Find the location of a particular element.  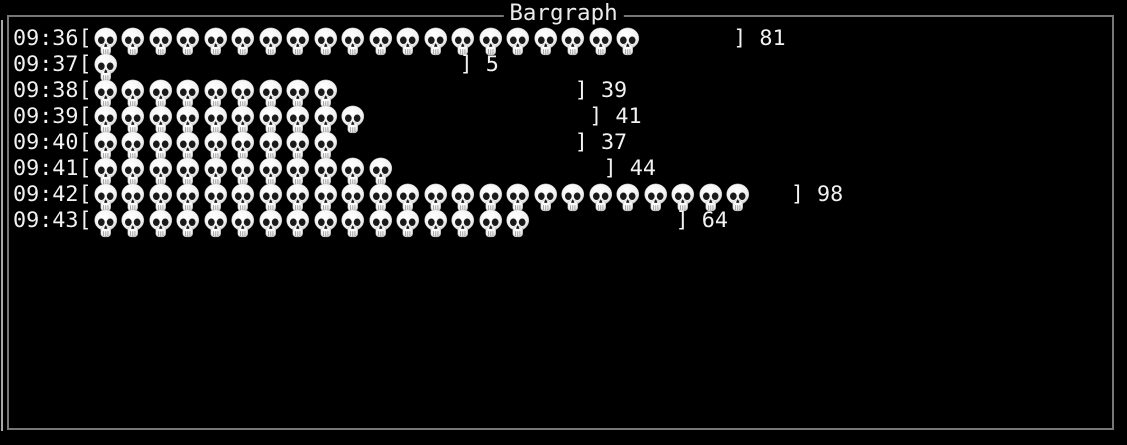

bar-row: 09:43[ ] 64 is located at coordinates (428, 223).